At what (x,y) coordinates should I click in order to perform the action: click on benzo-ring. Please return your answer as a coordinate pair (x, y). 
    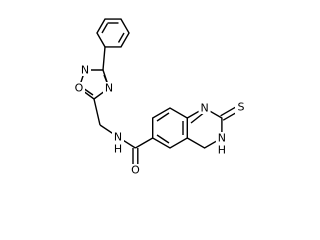
    Looking at the image, I should click on (170, 128).